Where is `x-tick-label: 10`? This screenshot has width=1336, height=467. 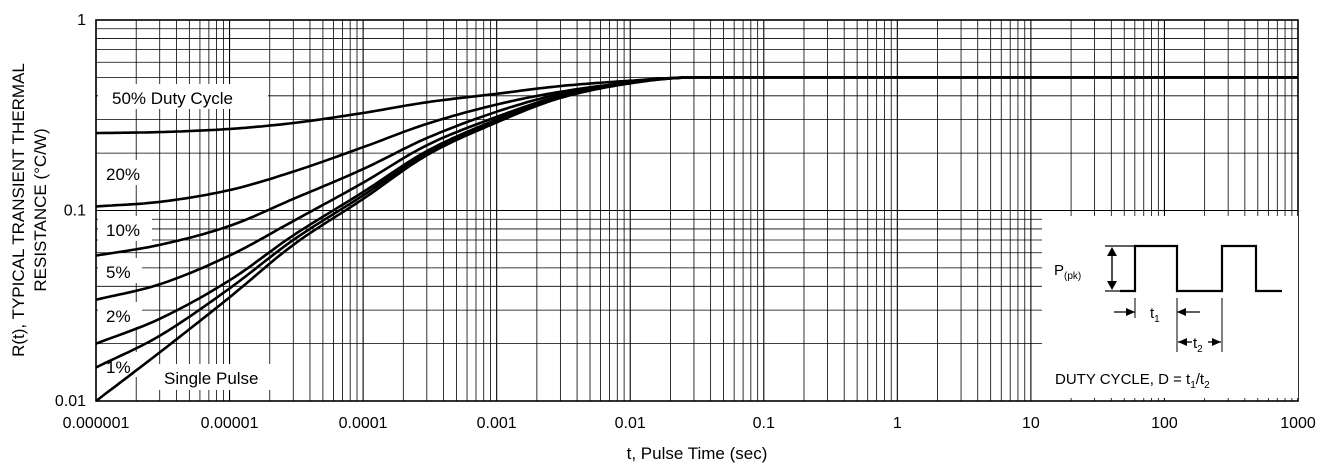
x-tick-label: 10 is located at coordinates (1031, 423).